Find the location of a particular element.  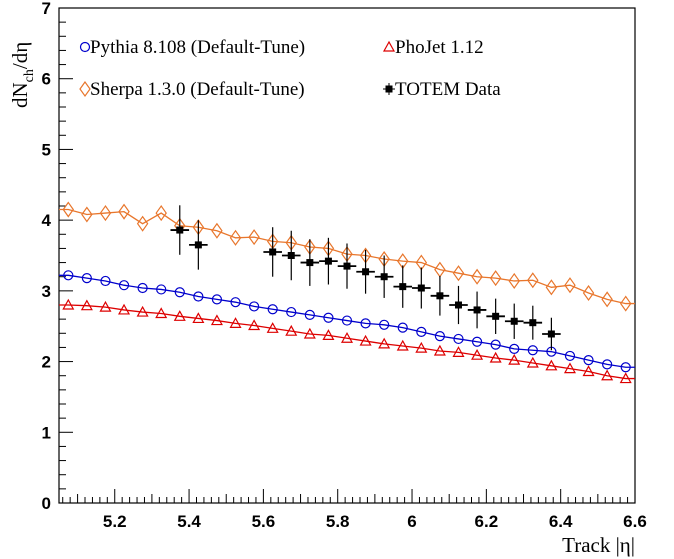

legend-label: PhoJet 1.12 is located at coordinates (439, 47).